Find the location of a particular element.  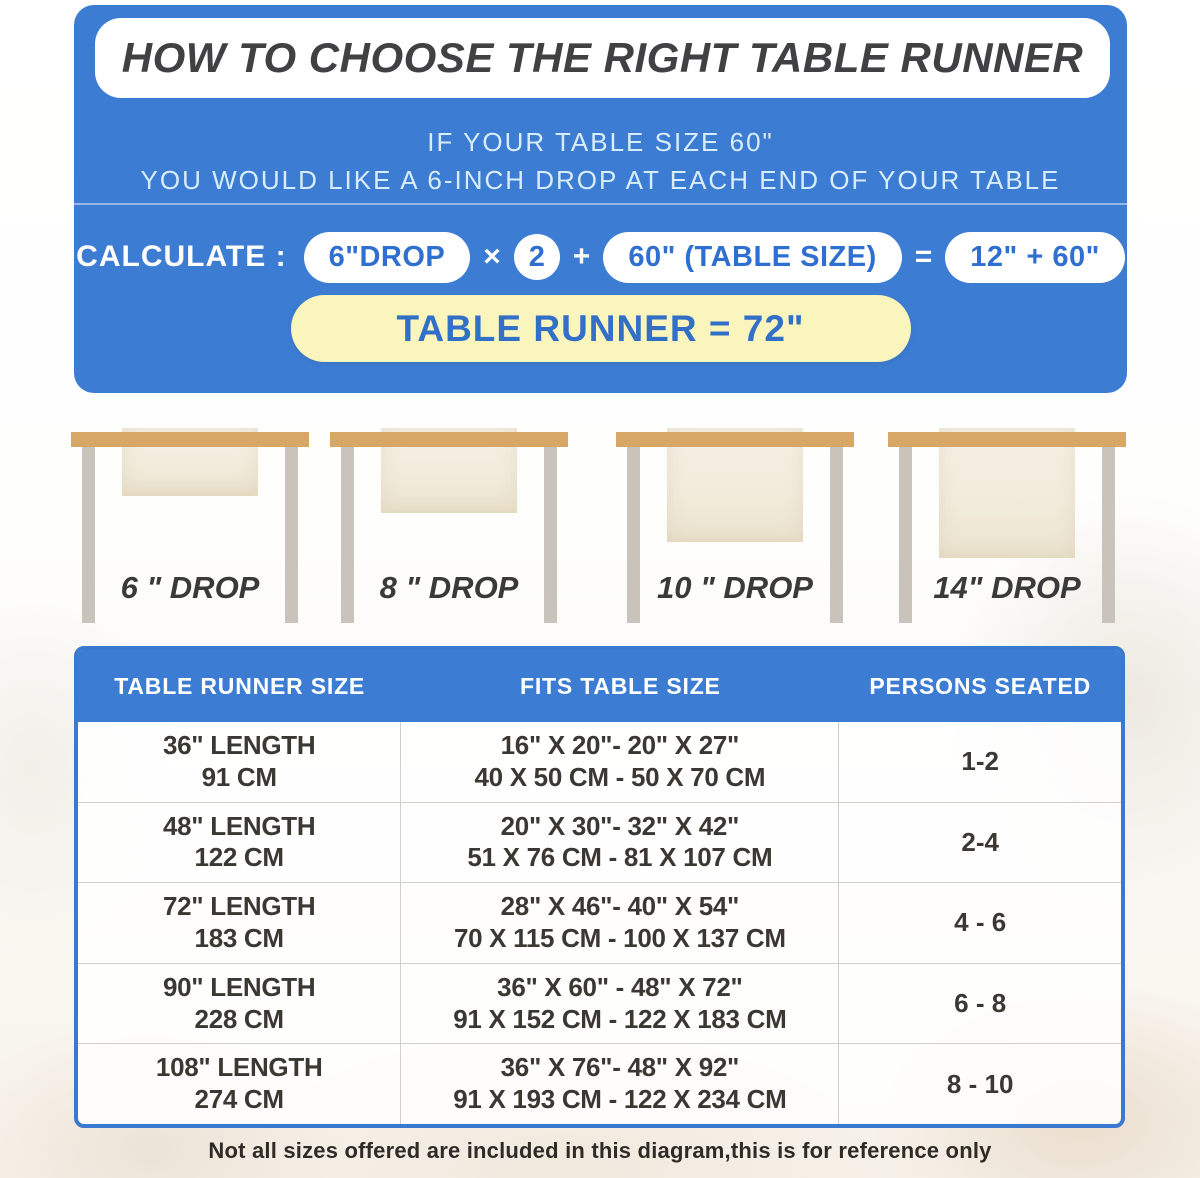

persons-count: 6 - 8 is located at coordinates (980, 1003).